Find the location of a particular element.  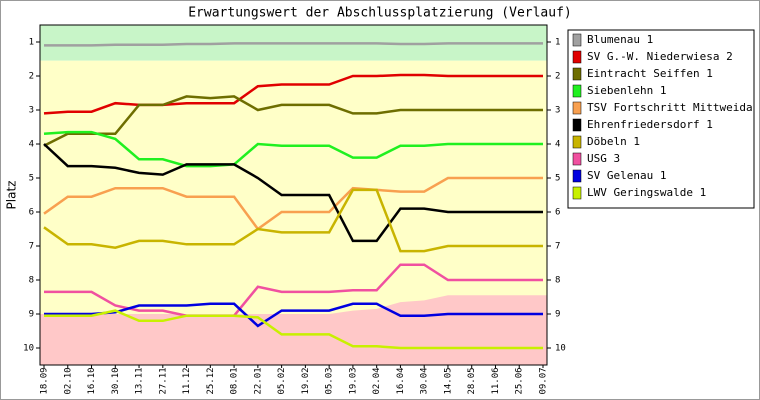

x-tick-label: 30.04 is located at coordinates (425, 380).